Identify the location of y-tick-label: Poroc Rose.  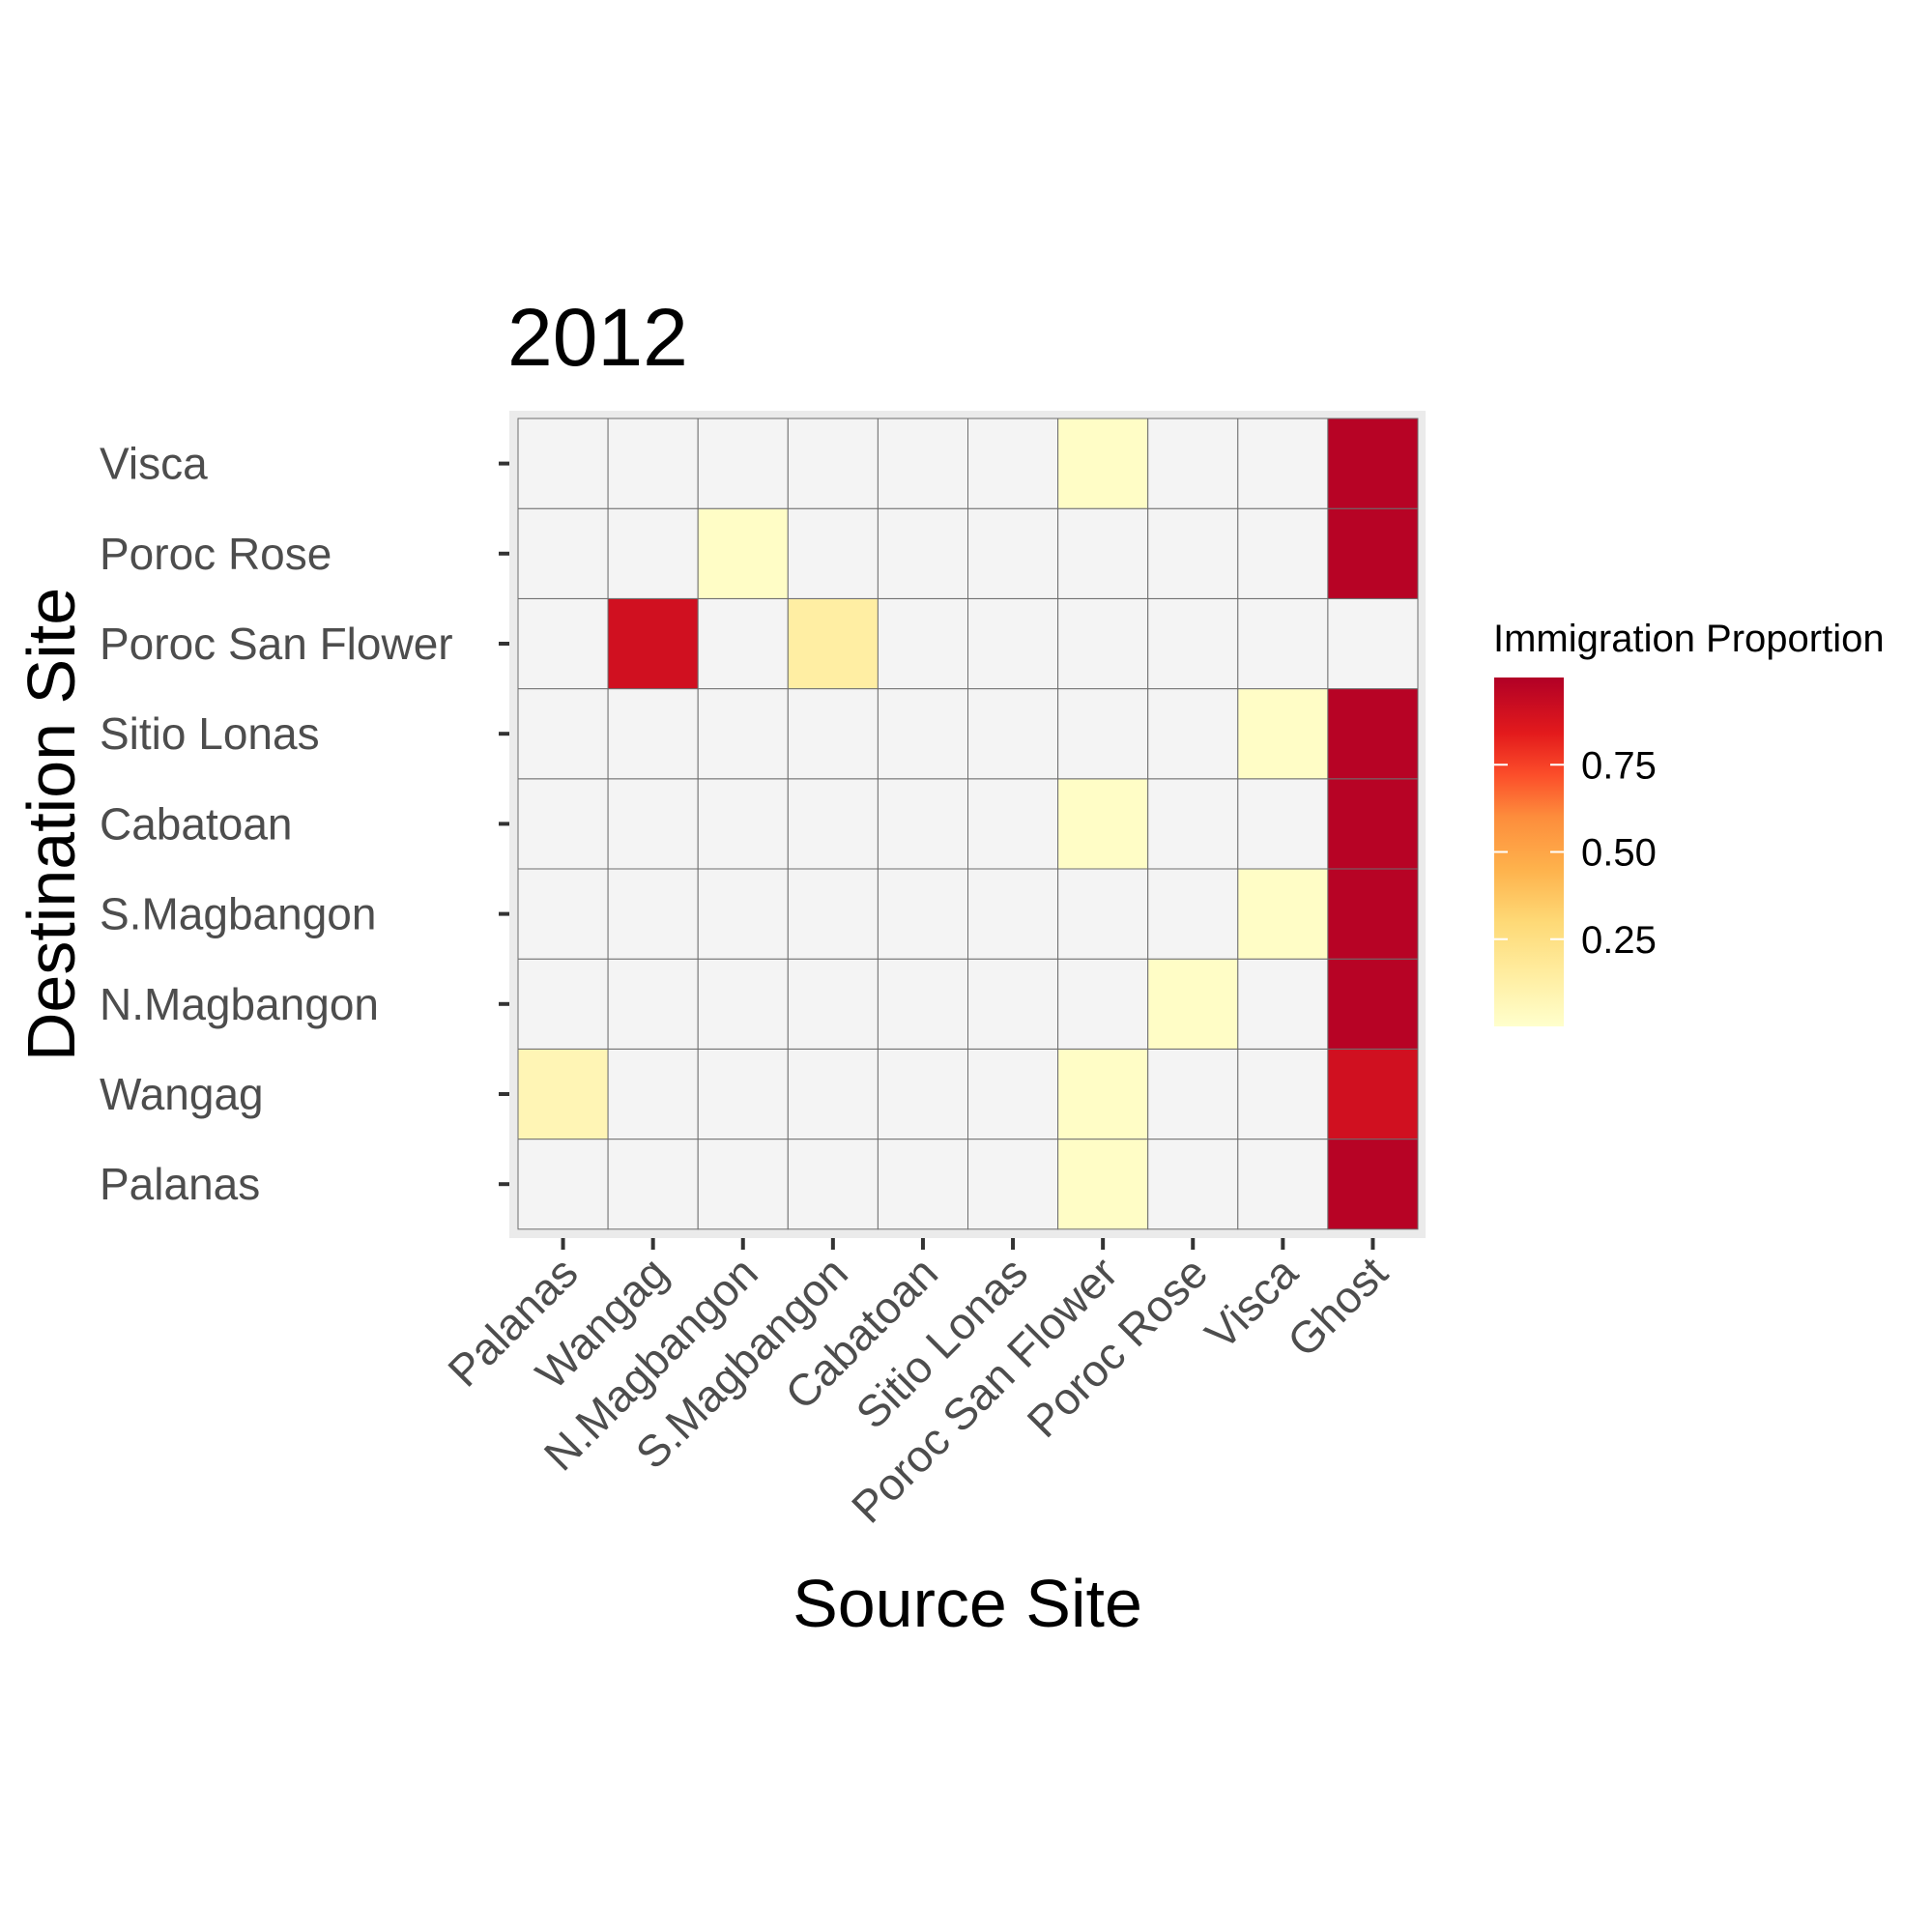
(216, 554).